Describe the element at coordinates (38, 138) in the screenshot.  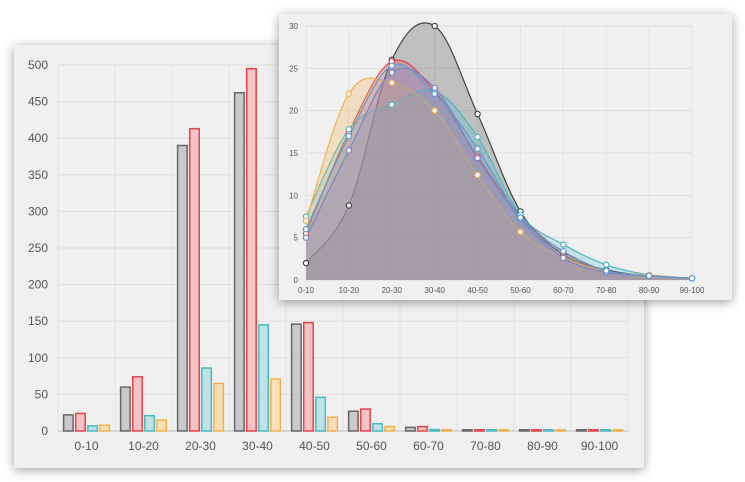
I see `y-tick-label: 400` at that location.